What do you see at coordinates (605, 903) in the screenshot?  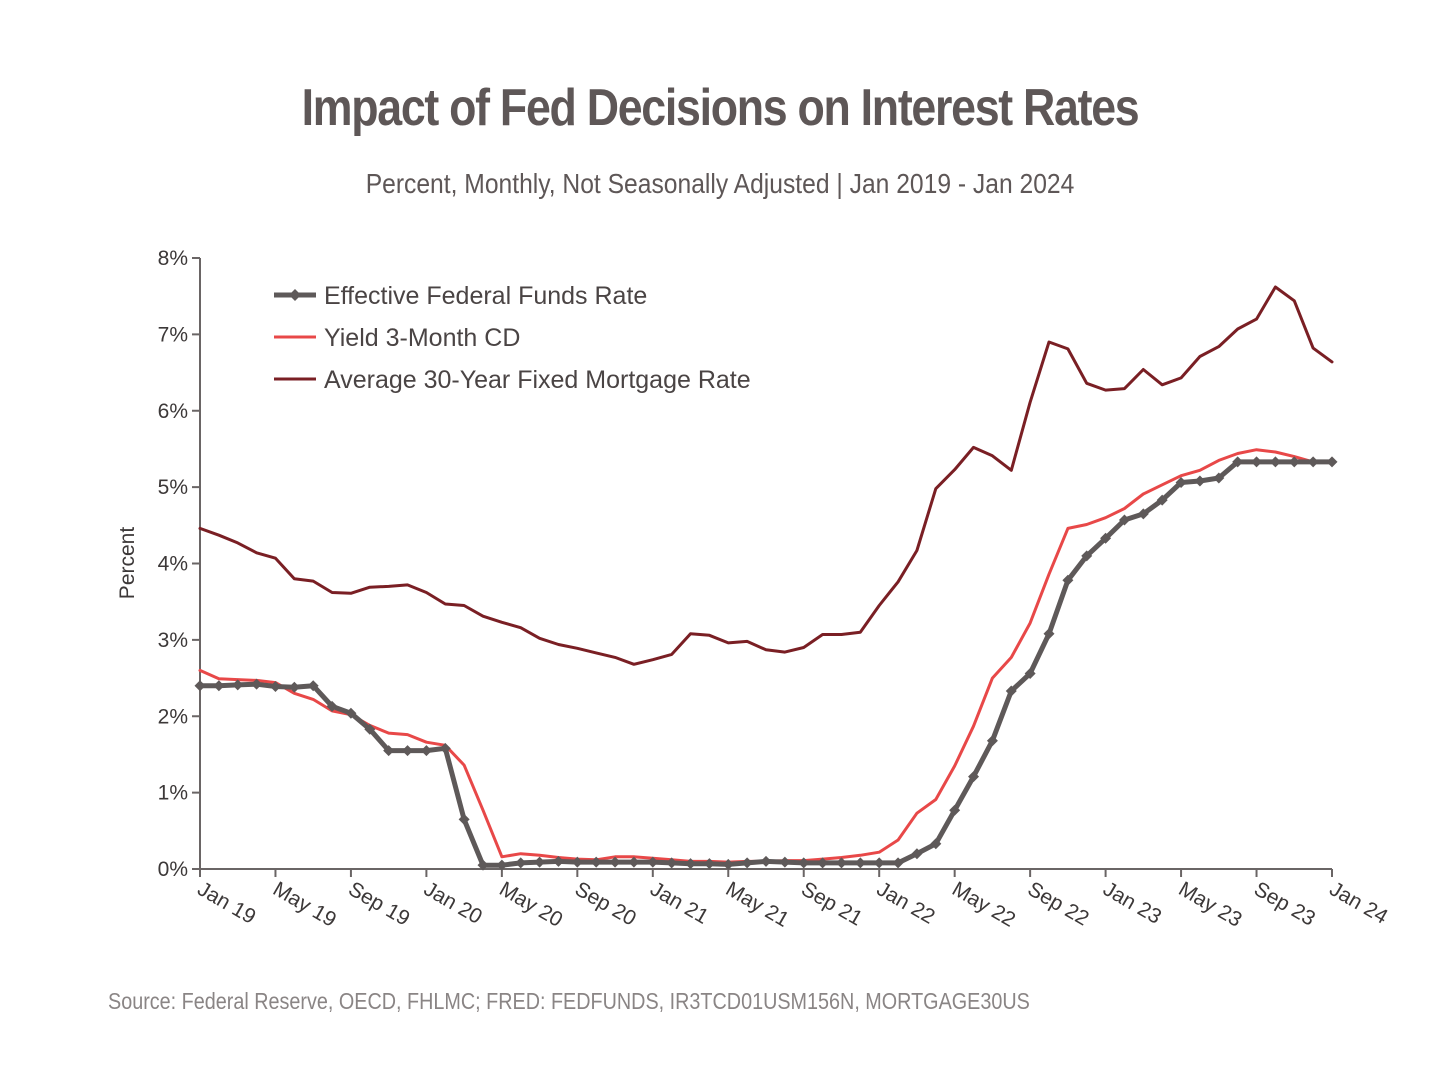 I see `x-tick-label: Sep 20` at bounding box center [605, 903].